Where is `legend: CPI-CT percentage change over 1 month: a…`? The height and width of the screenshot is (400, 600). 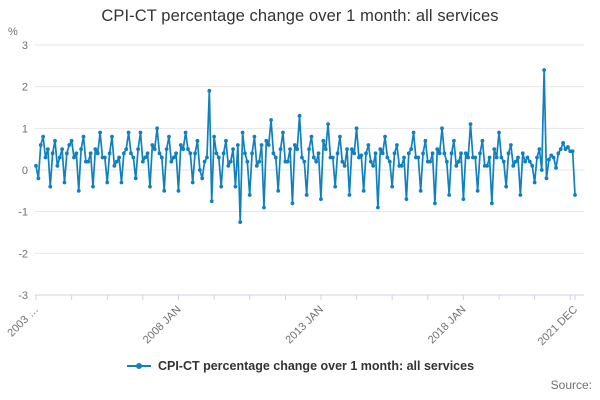 legend: CPI-CT percentage change over 1 month: a… is located at coordinates (300, 366).